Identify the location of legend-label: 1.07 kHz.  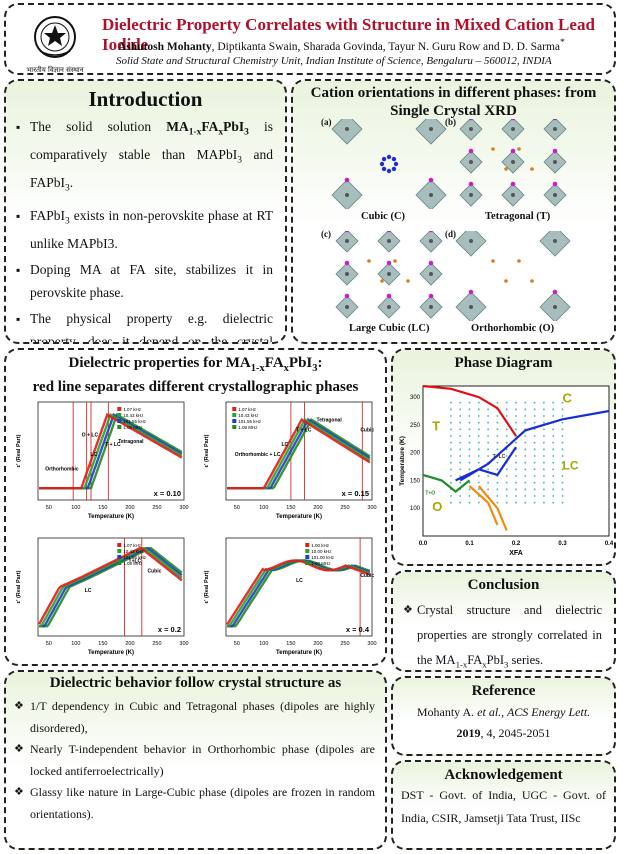
(132, 545).